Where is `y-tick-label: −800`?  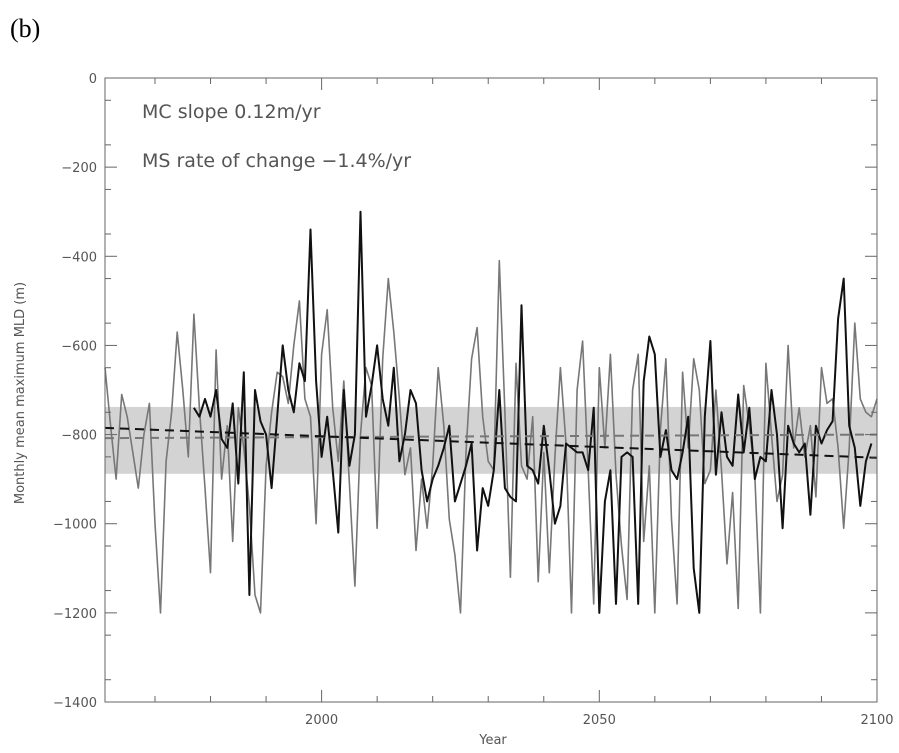
y-tick-label: −800 is located at coordinates (79, 436).